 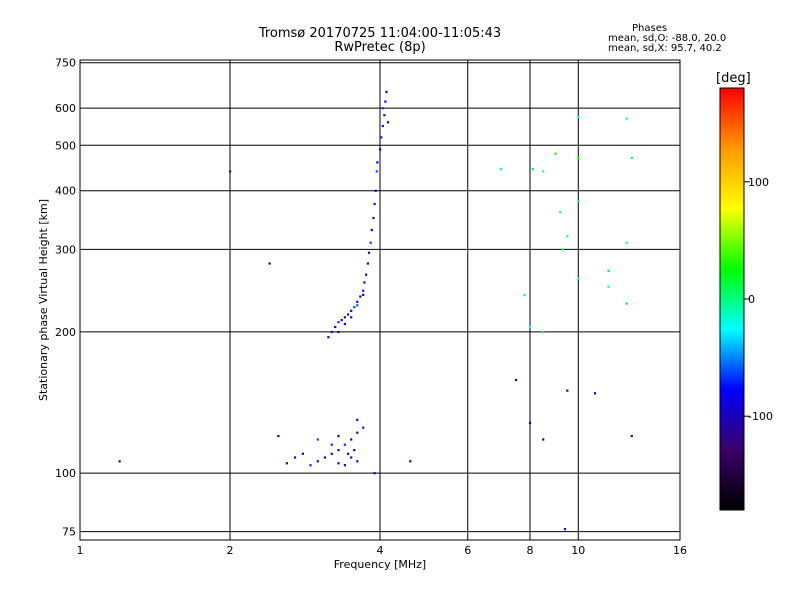 What do you see at coordinates (760, 416) in the screenshot?
I see `colorbar-tick-label: -100` at bounding box center [760, 416].